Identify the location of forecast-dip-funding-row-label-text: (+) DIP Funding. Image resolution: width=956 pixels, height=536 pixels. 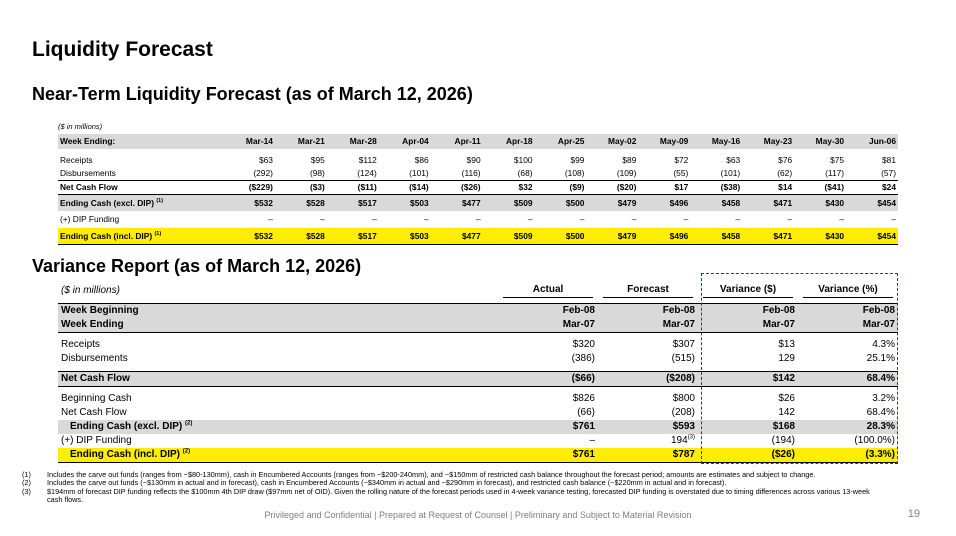
(90, 219).